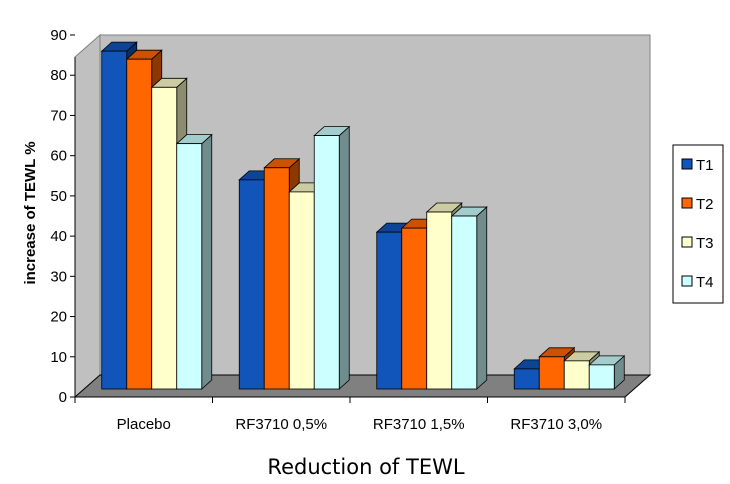  I want to click on x-tick-label: RF3710 3,0%, so click(556, 424).